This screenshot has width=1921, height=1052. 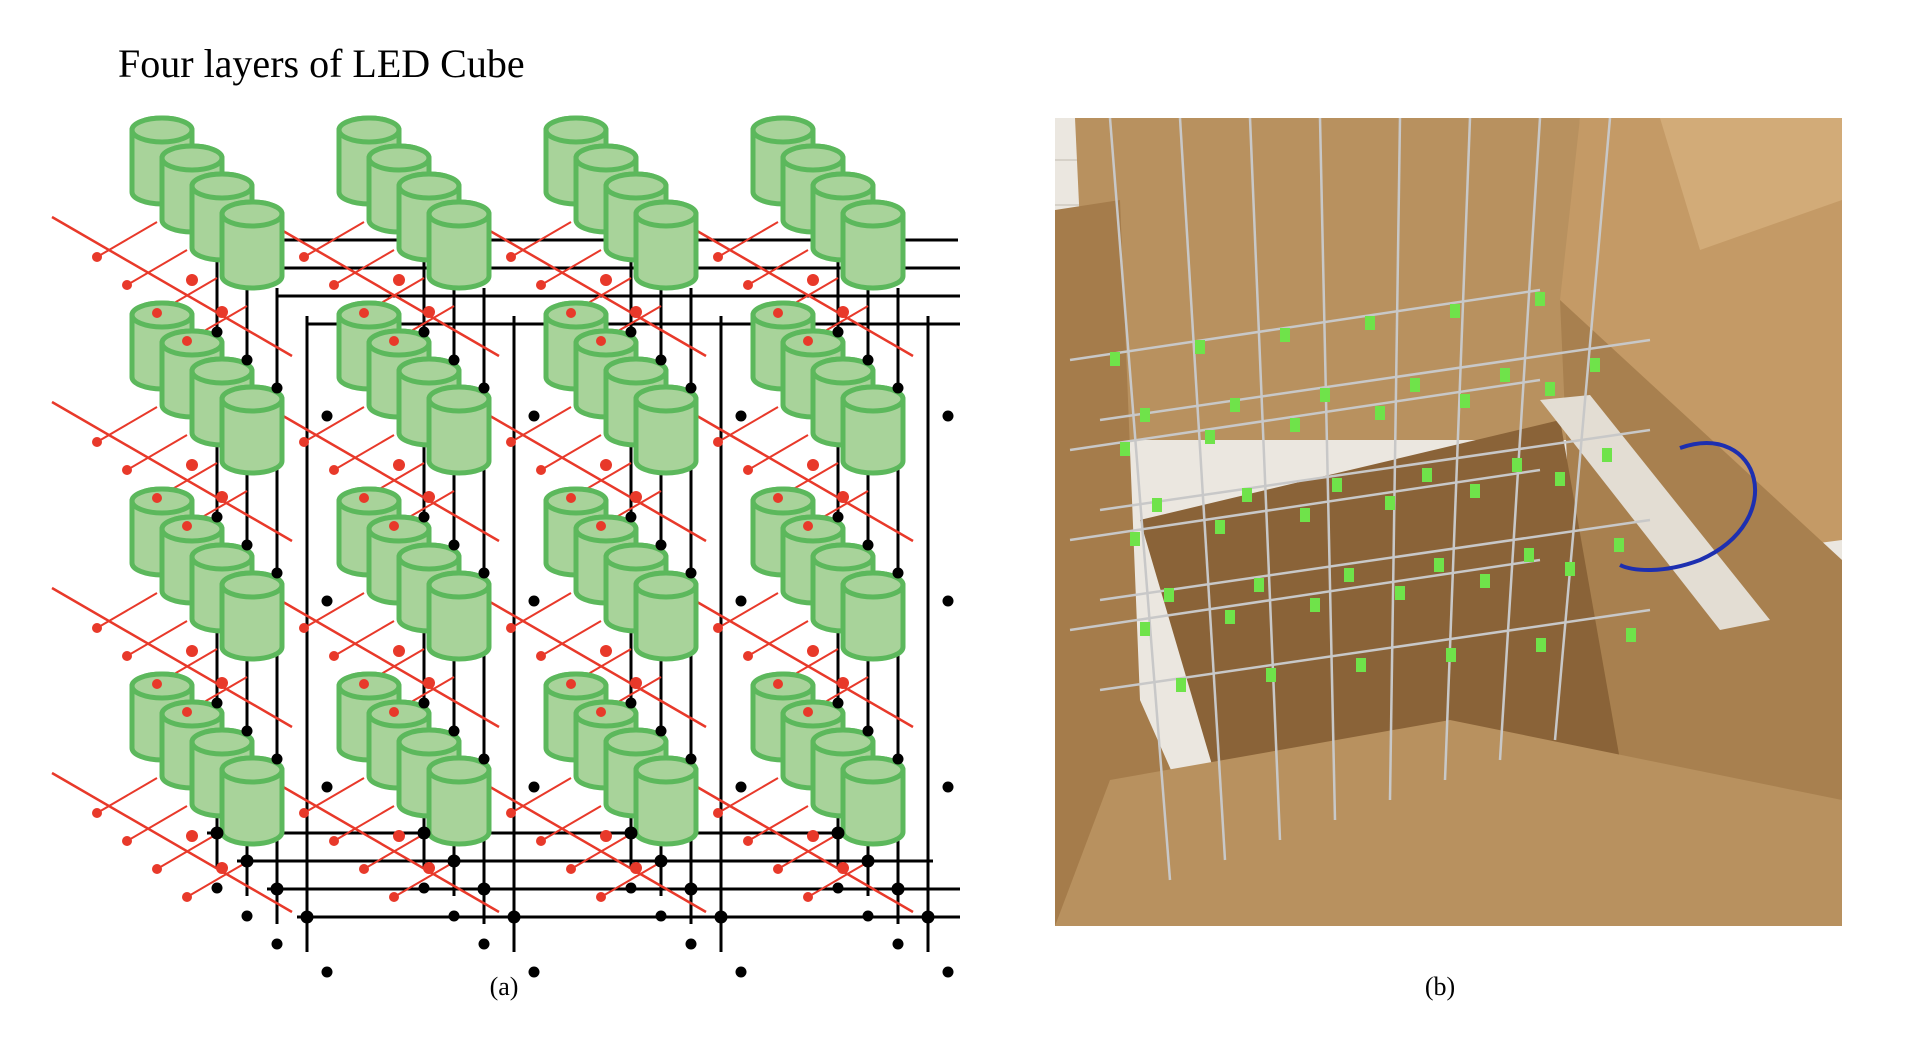 I want to click on box-back-flap, so click(x=1327, y=279).